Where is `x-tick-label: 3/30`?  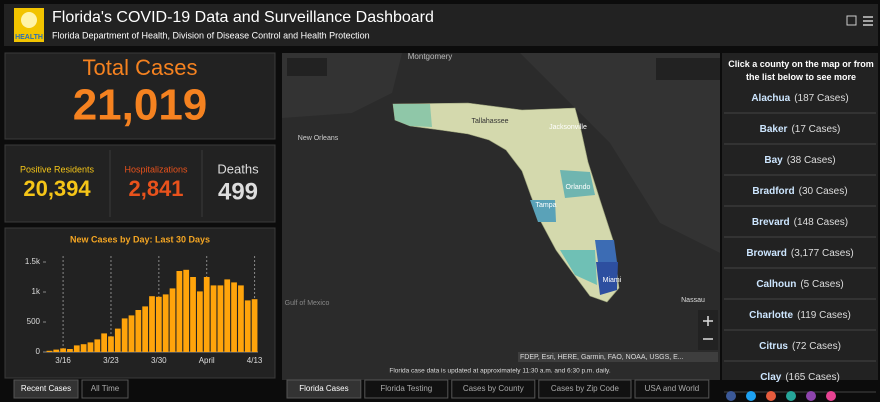 x-tick-label: 3/30 is located at coordinates (159, 360).